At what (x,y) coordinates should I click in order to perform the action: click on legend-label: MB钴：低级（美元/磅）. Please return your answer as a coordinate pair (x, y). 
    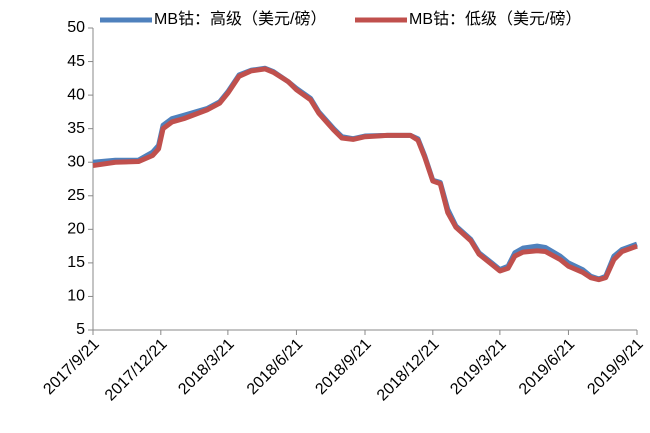
    Looking at the image, I should click on (495, 19).